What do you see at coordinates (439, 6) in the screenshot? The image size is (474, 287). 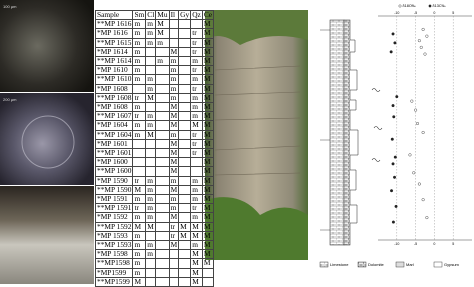 I see `legend-label: δ13C‰` at bounding box center [439, 6].